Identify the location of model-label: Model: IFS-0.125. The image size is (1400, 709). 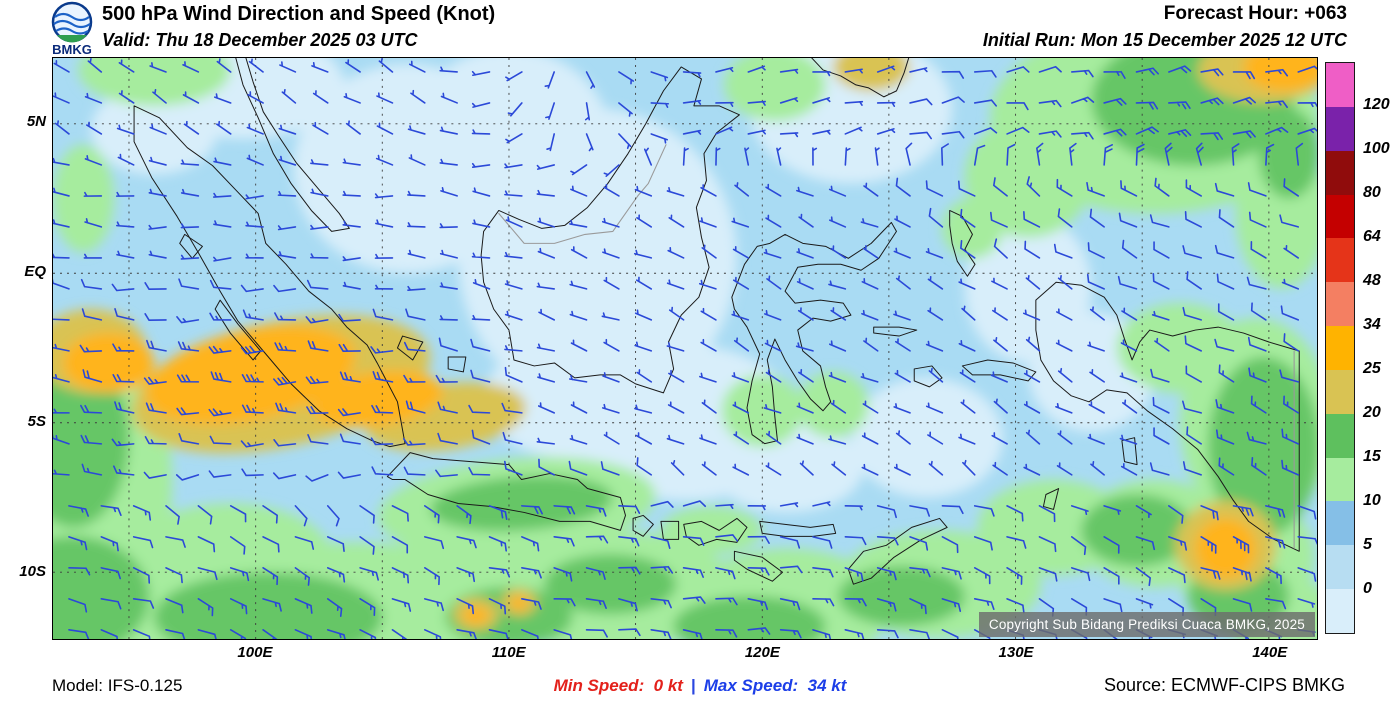
(117, 685).